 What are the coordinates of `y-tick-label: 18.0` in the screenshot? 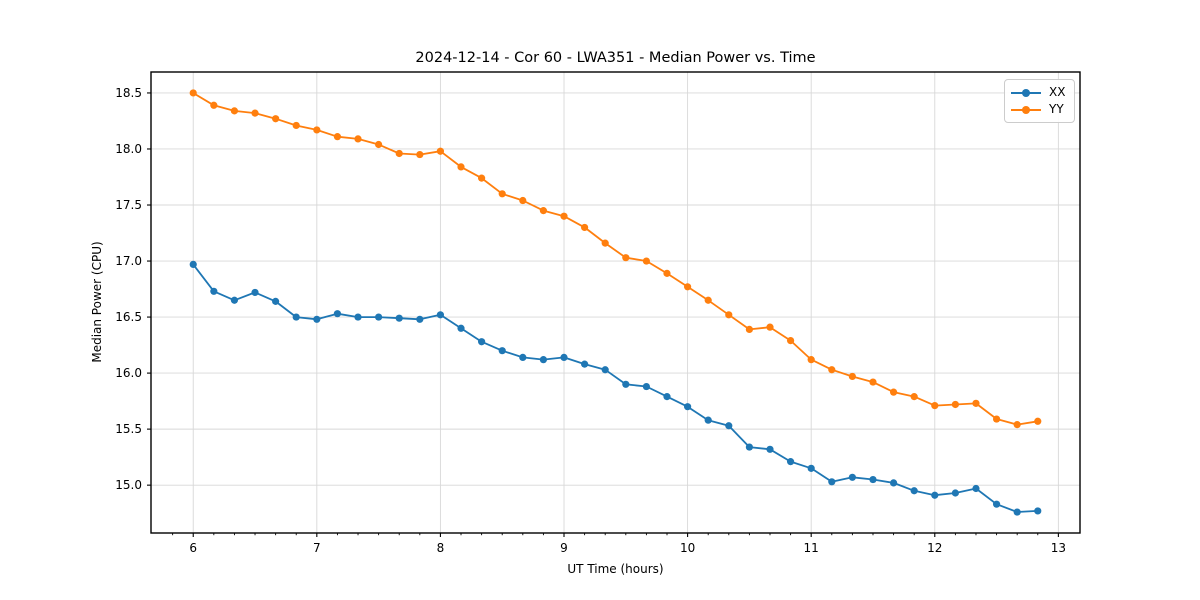 It's located at (128, 149).